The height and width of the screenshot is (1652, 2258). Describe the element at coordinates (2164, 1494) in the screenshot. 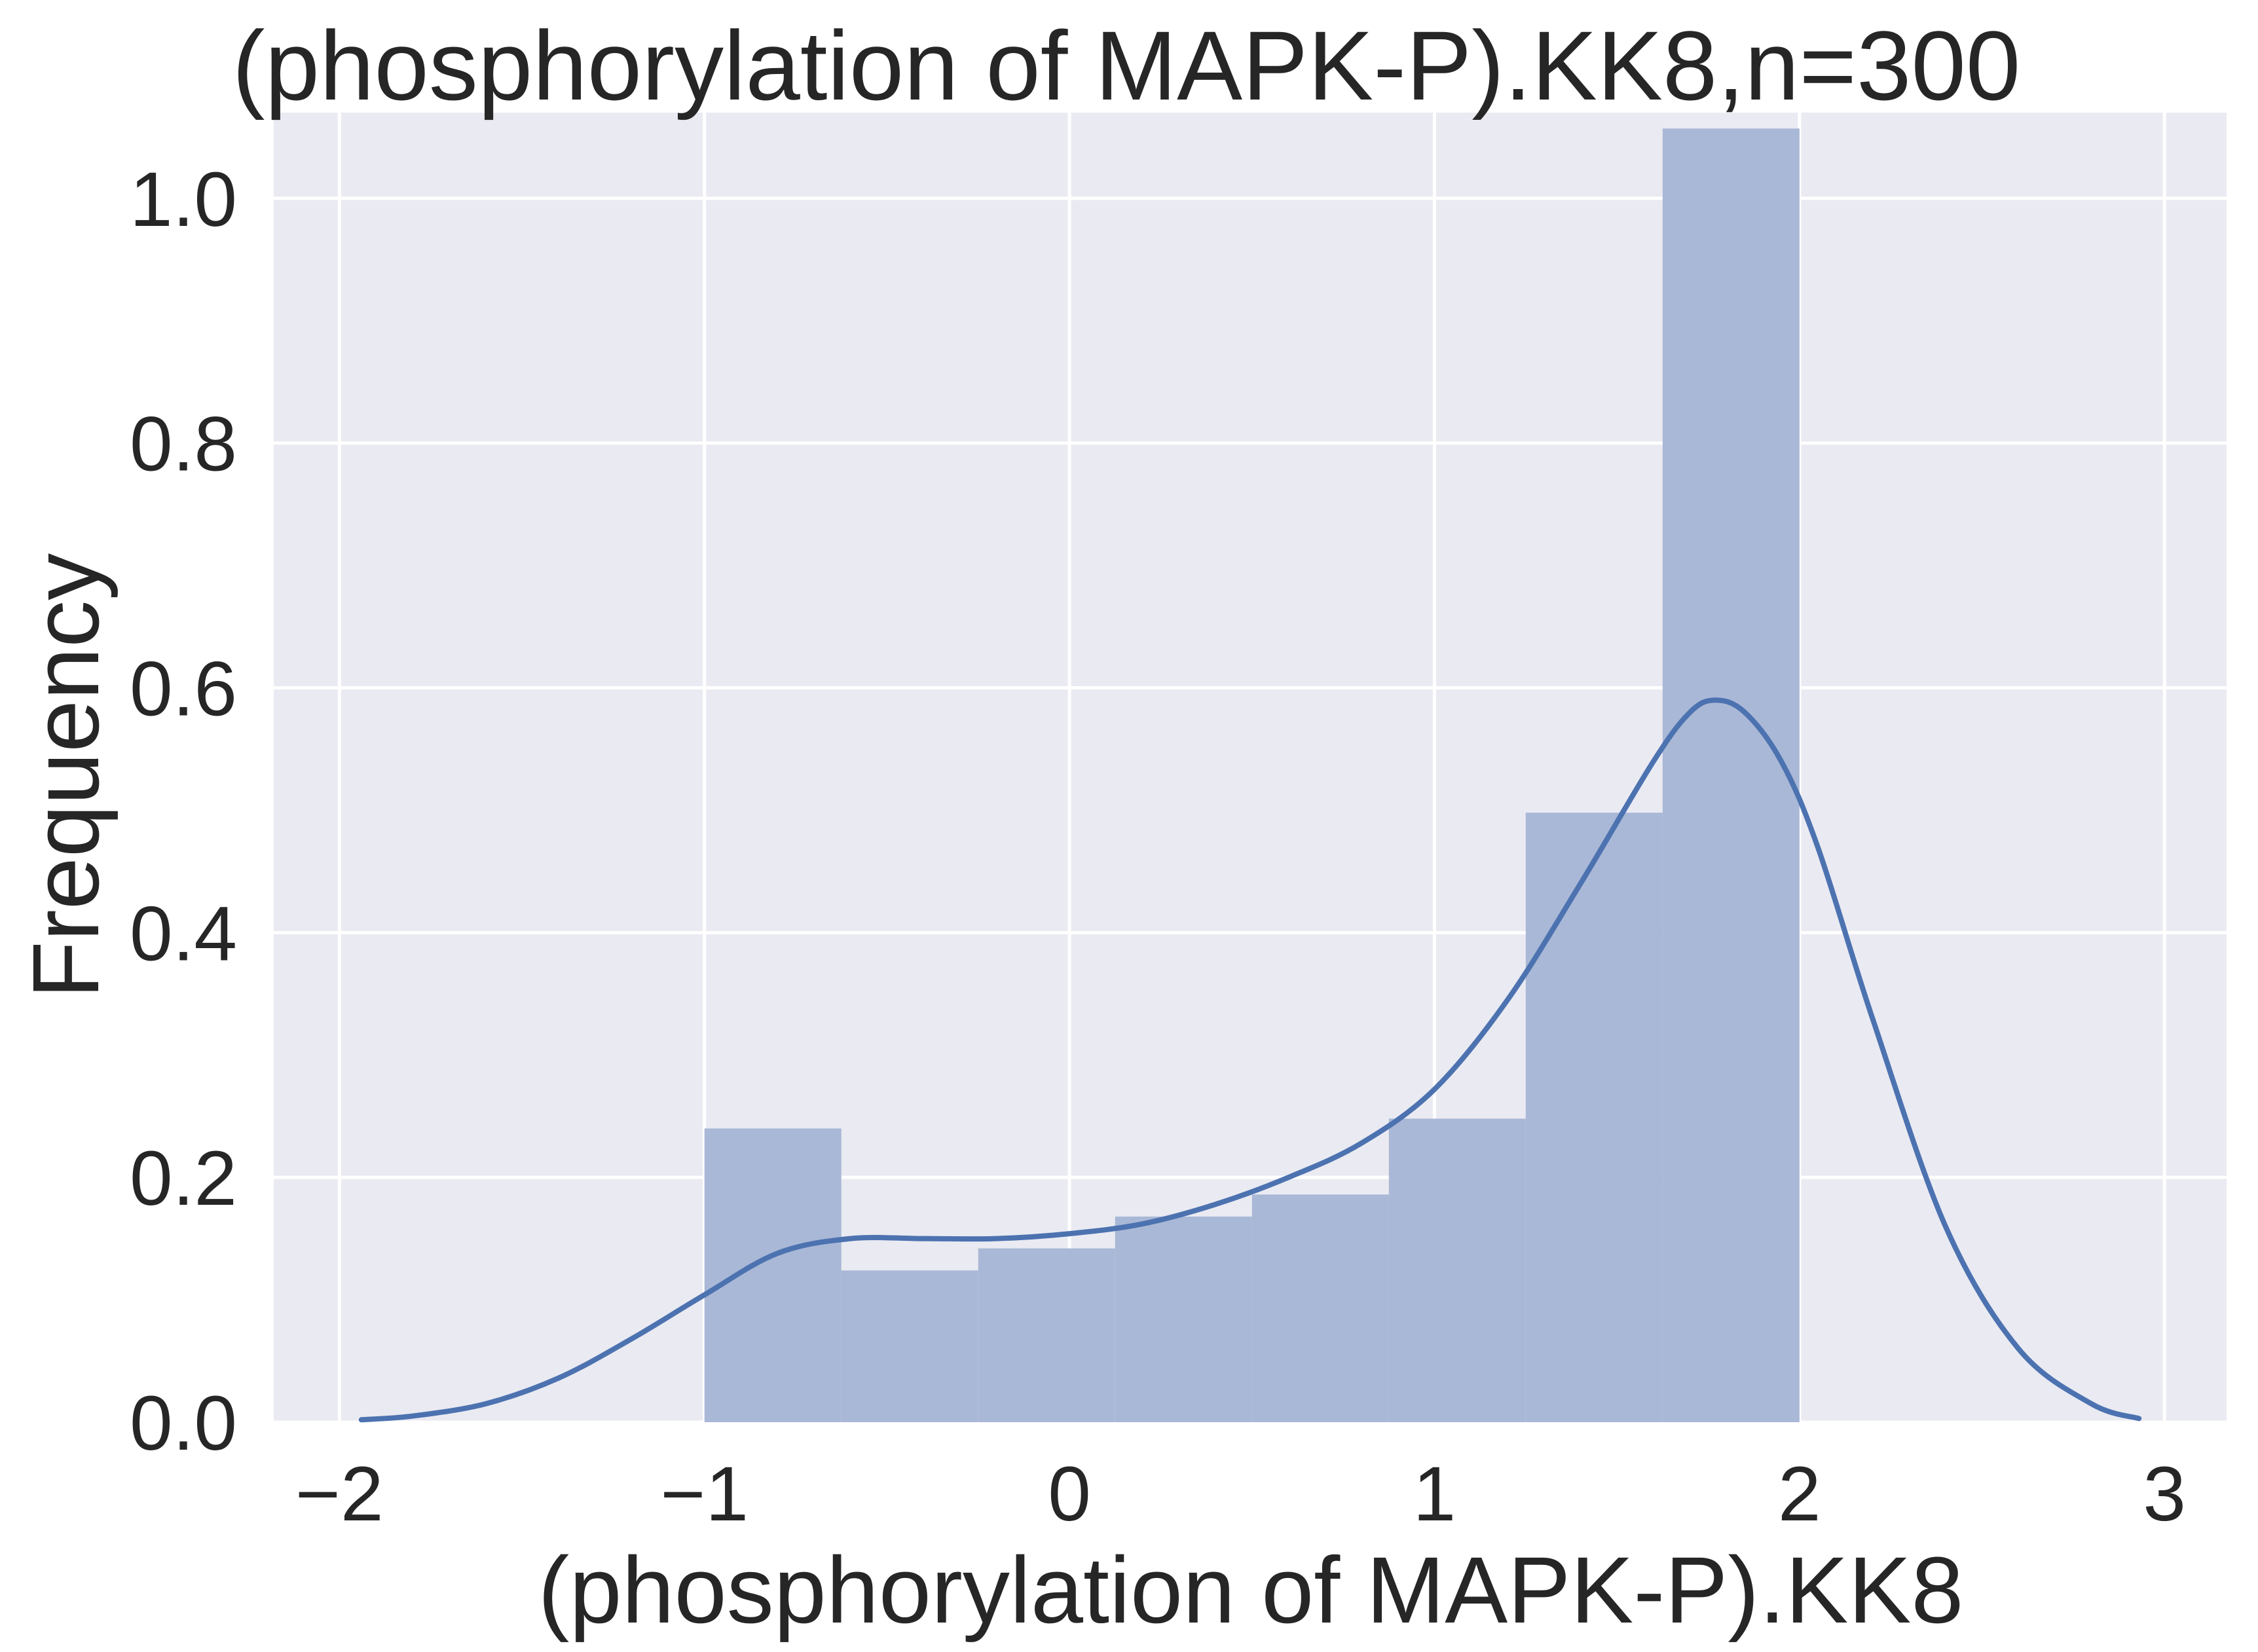

I see `x-tick-label: 3` at that location.